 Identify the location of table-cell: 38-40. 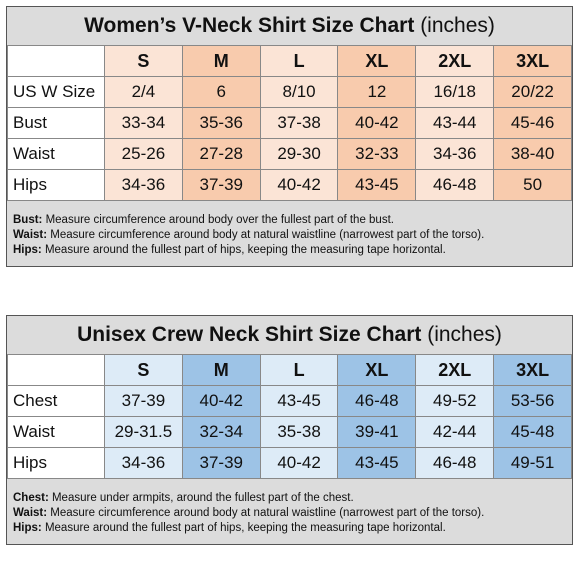
(532, 154).